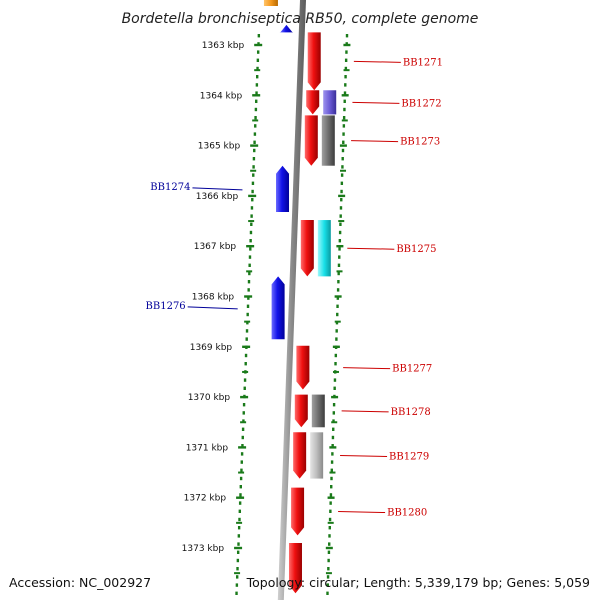 The image size is (600, 600). What do you see at coordinates (423, 62) in the screenshot?
I see `gene-label-bb1271: BB1271` at bounding box center [423, 62].